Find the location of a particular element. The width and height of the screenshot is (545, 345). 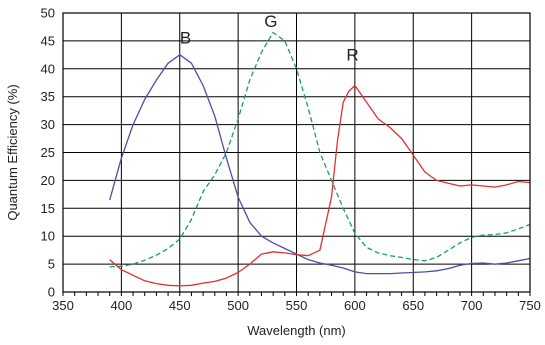

series-label-r: R is located at coordinates (352, 54).